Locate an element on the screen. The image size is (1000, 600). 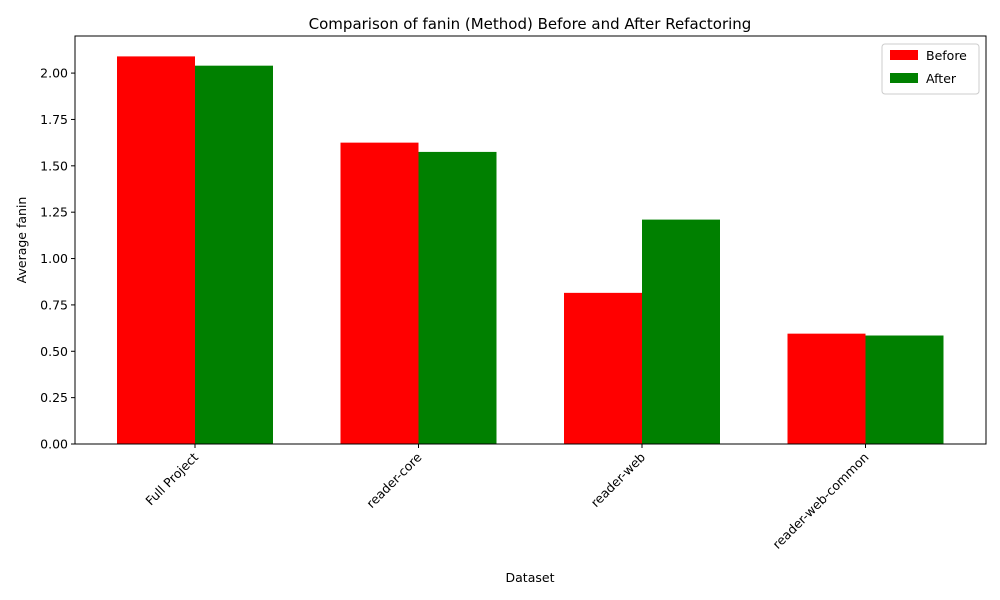
y-axis: 0.00 0.25 0.50 0.75 1.00 1.25 1.50 1.75 2.00 is located at coordinates (57, 259).